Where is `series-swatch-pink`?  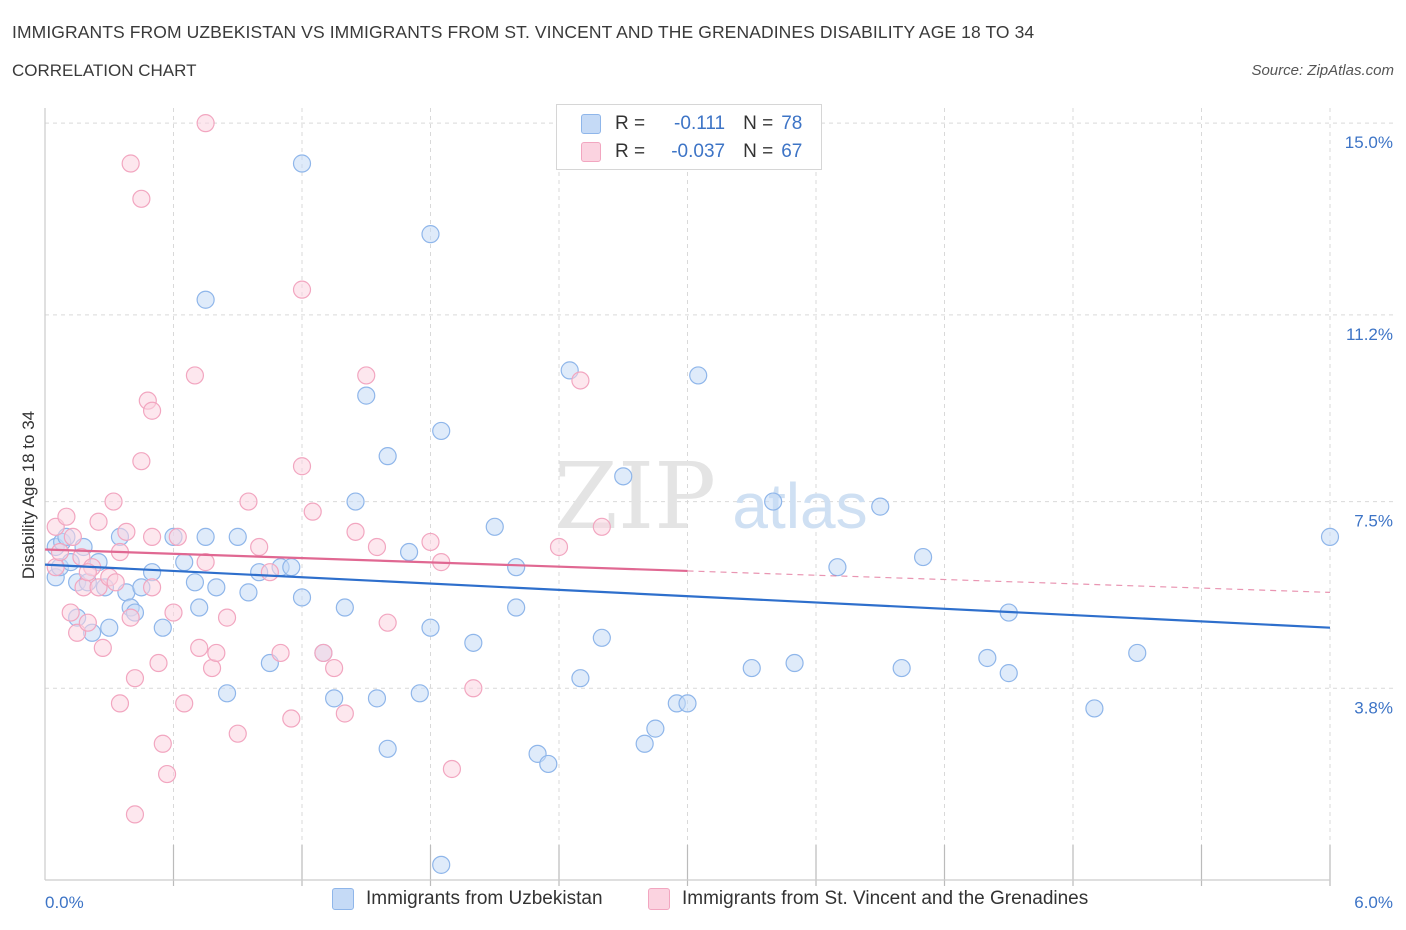
series-swatch-pink is located at coordinates (659, 899).